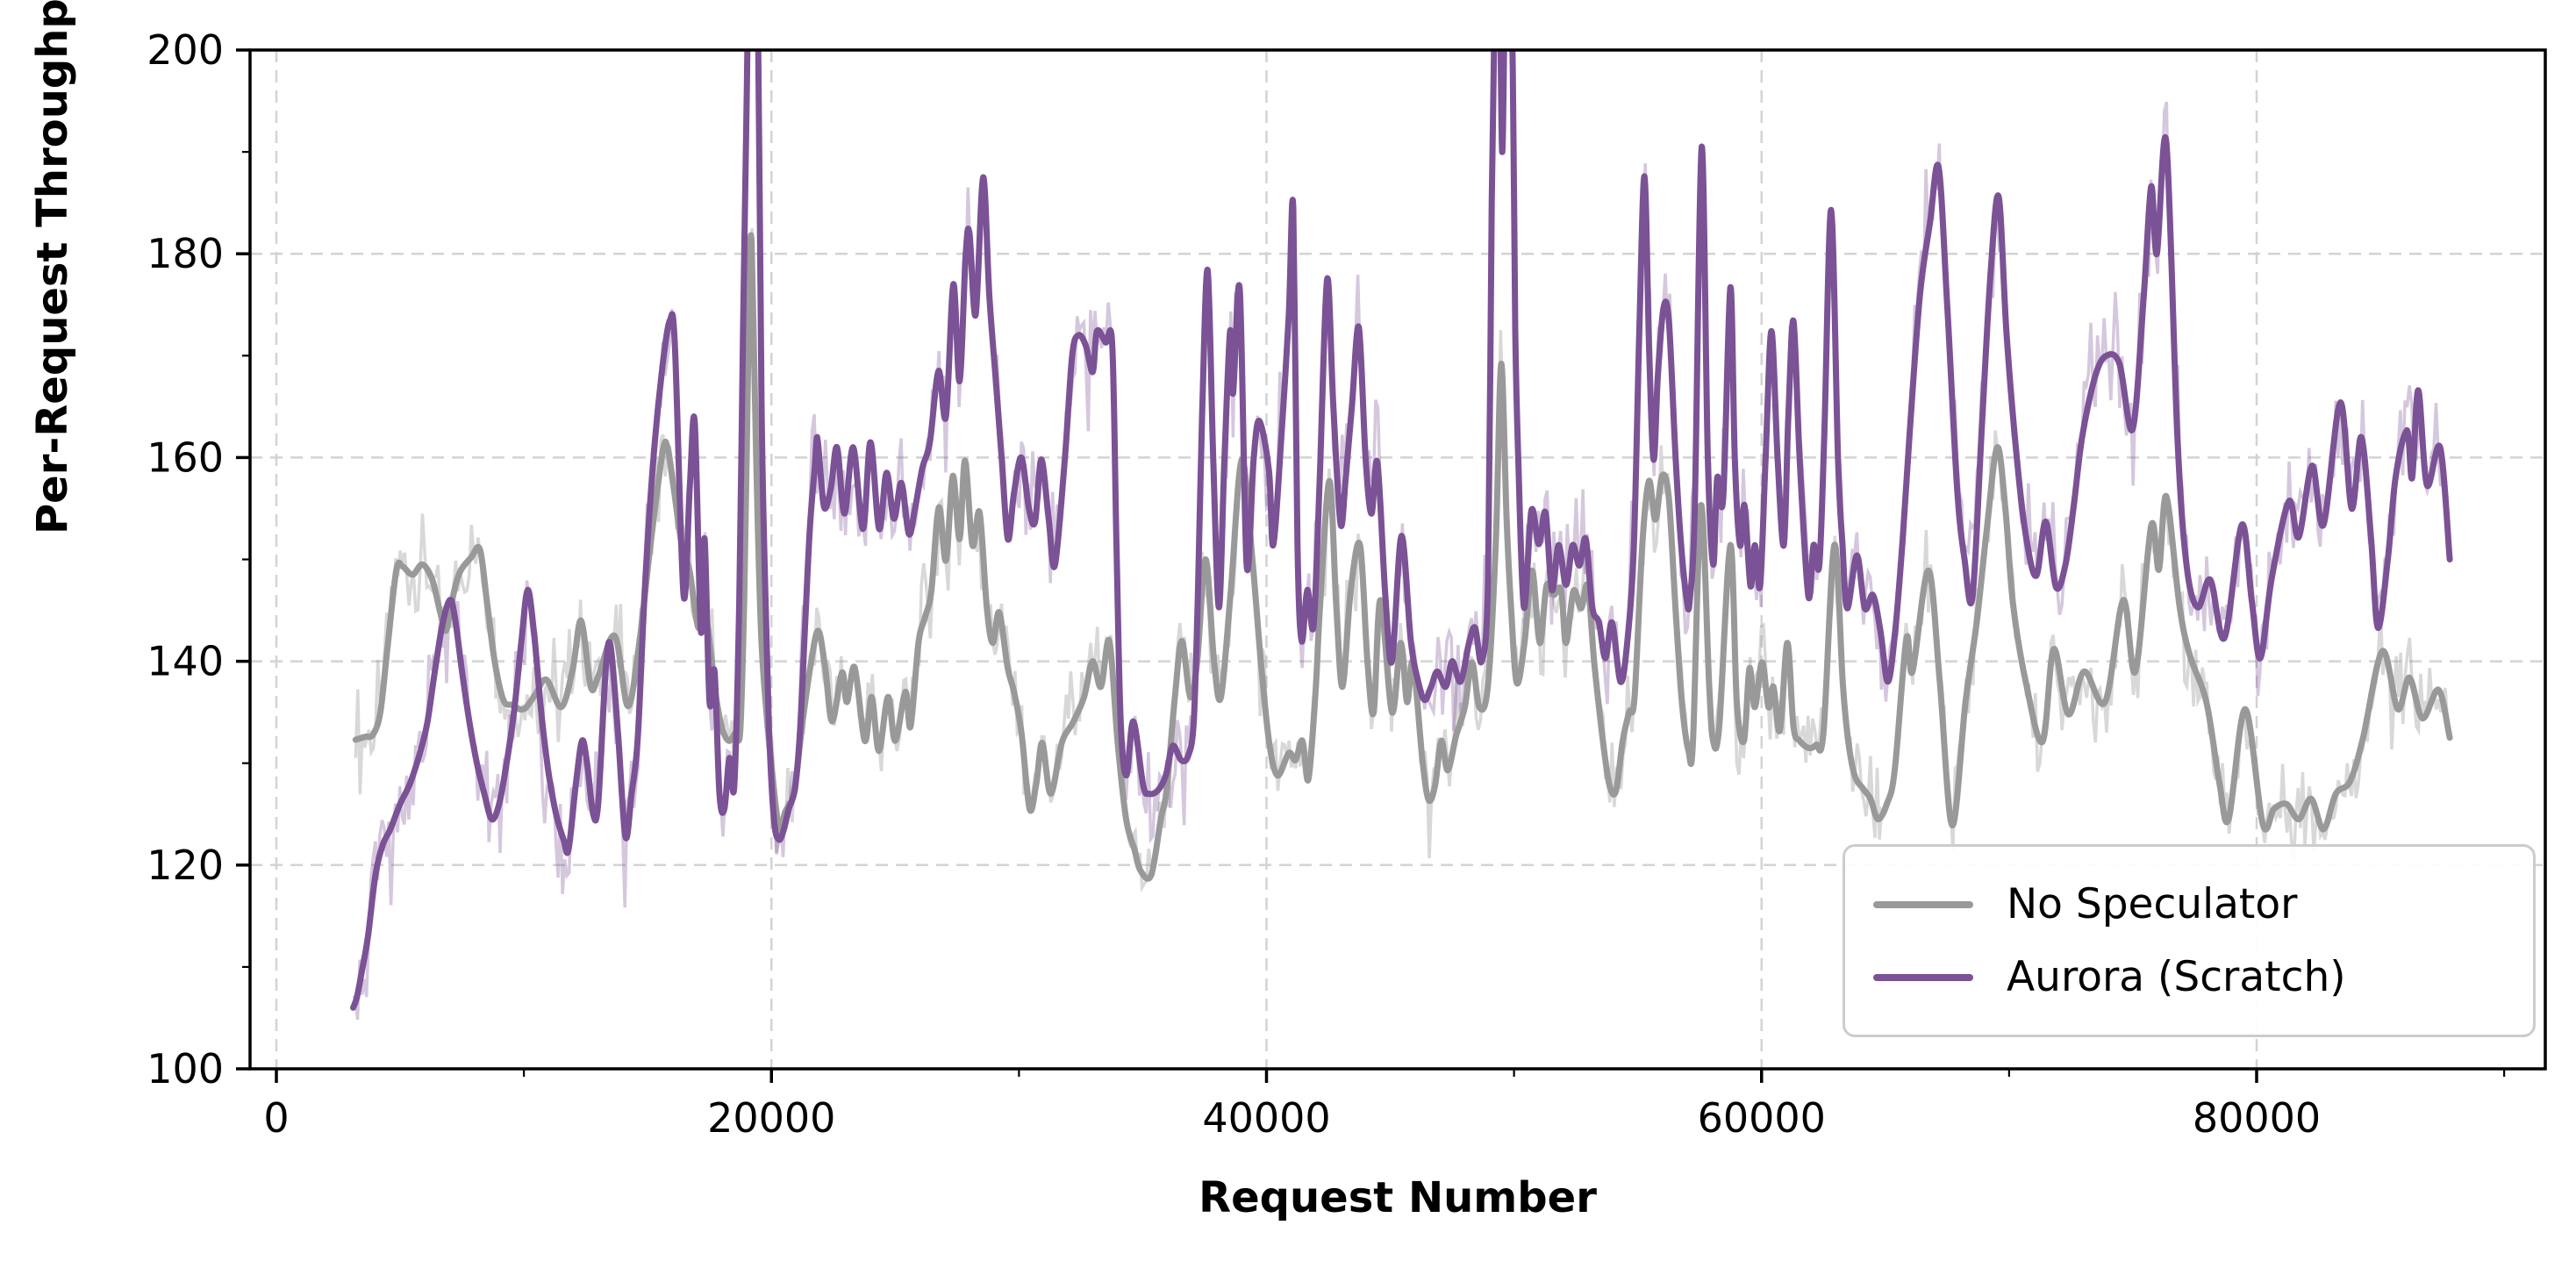  Describe the element at coordinates (185, 865) in the screenshot. I see `y-tick-label: 120` at that location.